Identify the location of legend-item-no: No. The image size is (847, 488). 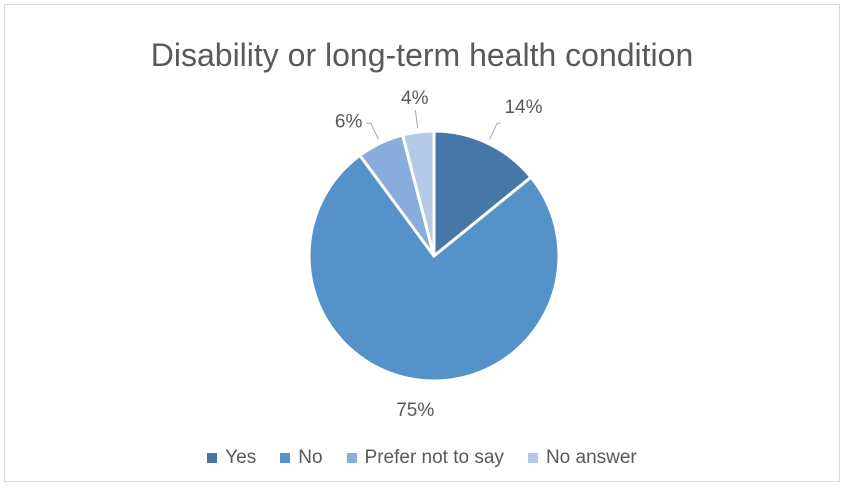
(301, 458).